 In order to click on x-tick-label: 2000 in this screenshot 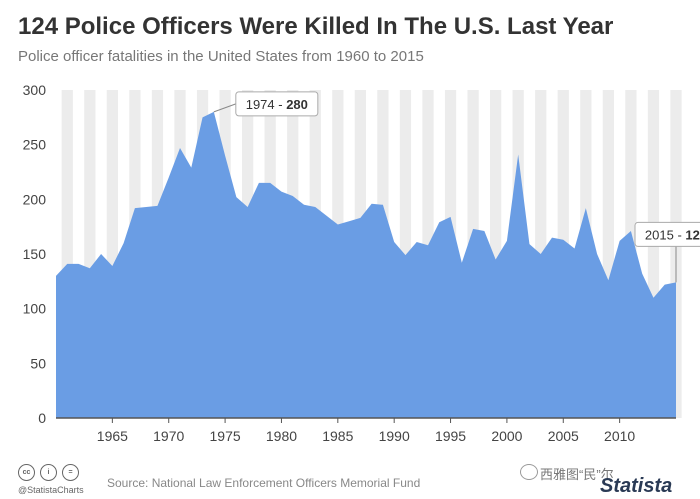, I will do `click(506, 436)`.